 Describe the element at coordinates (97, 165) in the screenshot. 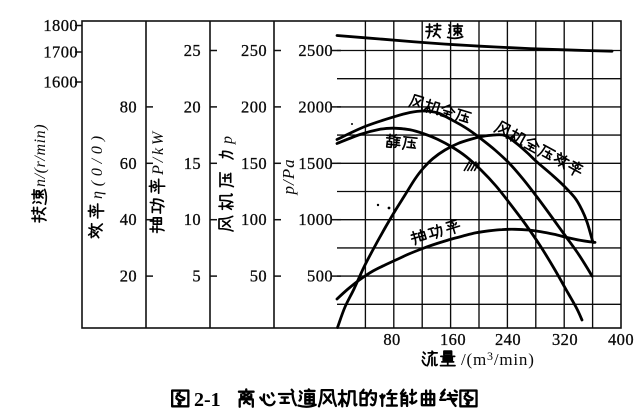

I see `svg-text: η(0/0)` at that location.